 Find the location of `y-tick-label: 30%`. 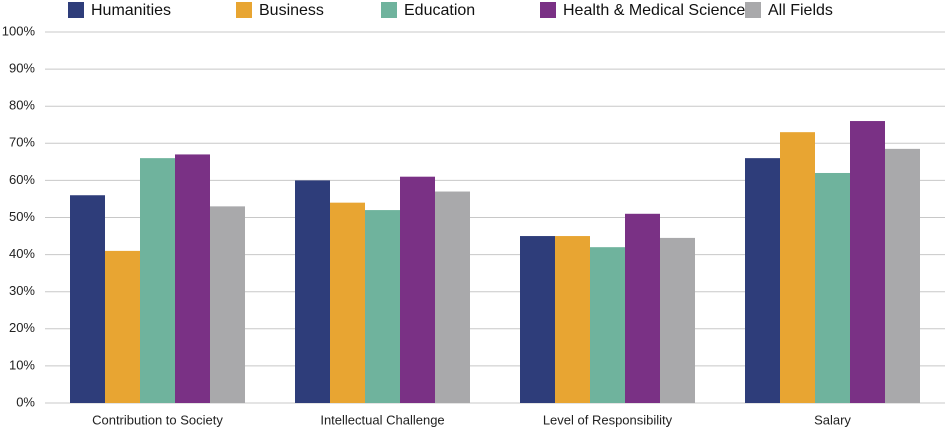

y-tick-label: 30% is located at coordinates (22, 290).